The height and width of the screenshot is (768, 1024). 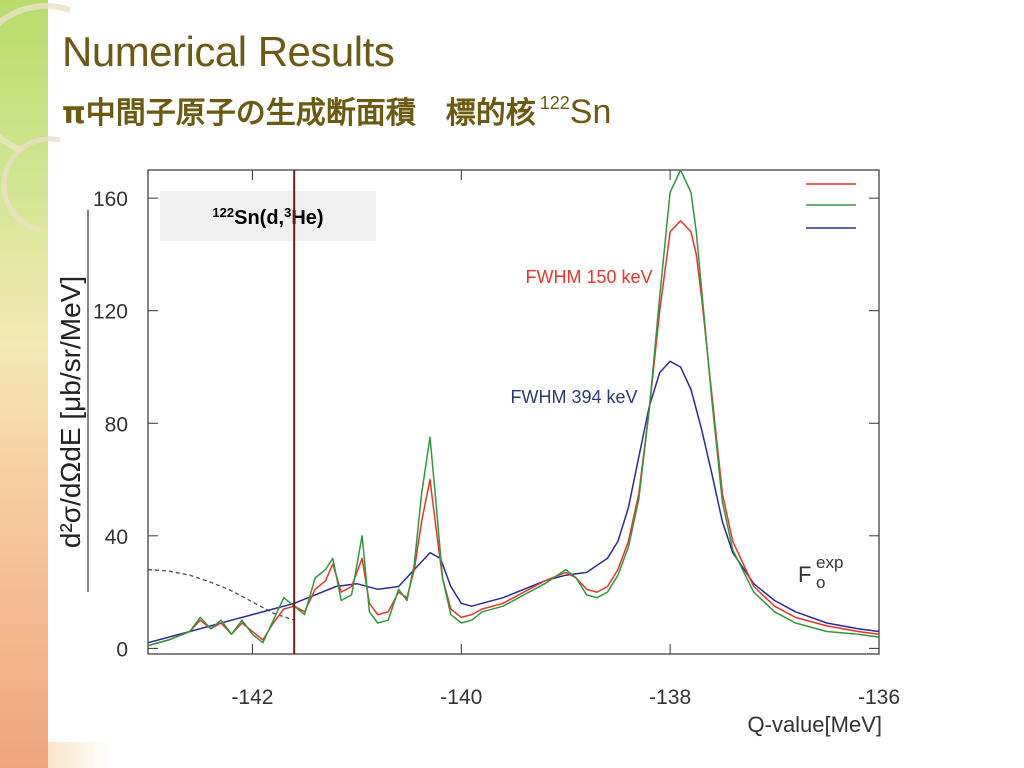 I want to click on nuclide-symbol: Sn, so click(x=590, y=112).